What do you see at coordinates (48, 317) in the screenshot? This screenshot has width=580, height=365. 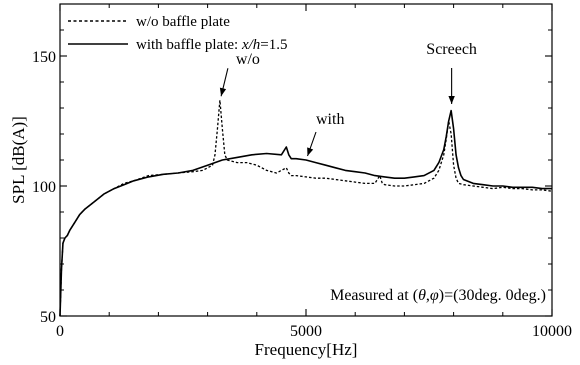 I see `y-tick-label: 50` at bounding box center [48, 317].